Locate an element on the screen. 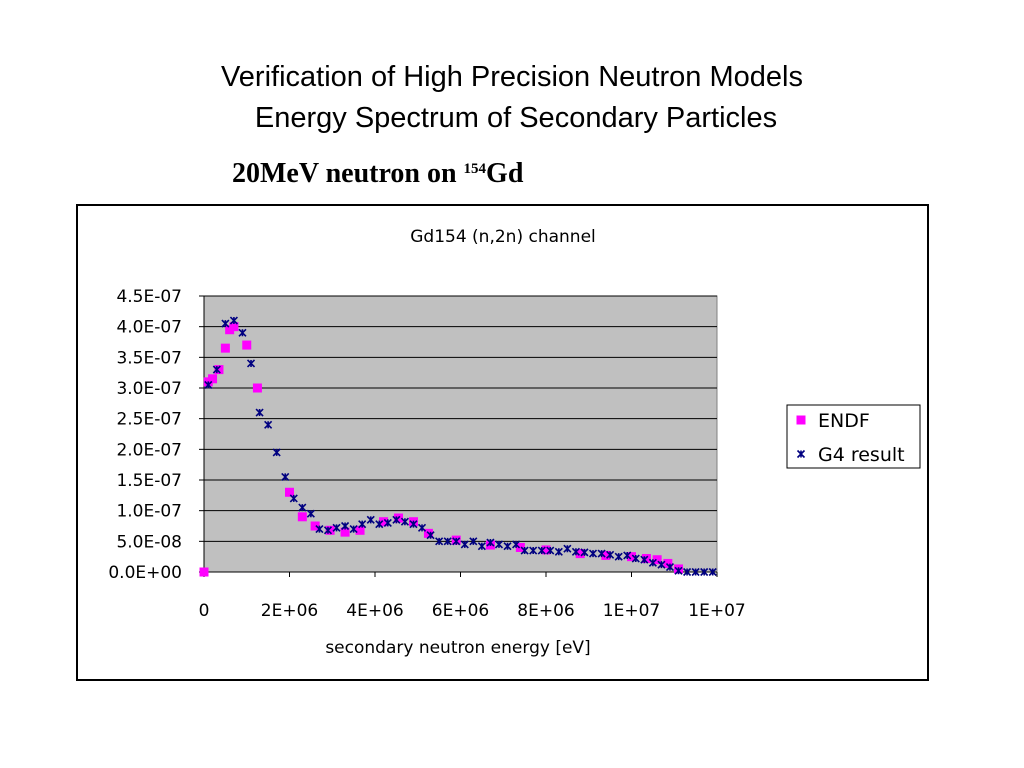  chart-title: Gd154 (n,2n) channel is located at coordinates (503, 237).